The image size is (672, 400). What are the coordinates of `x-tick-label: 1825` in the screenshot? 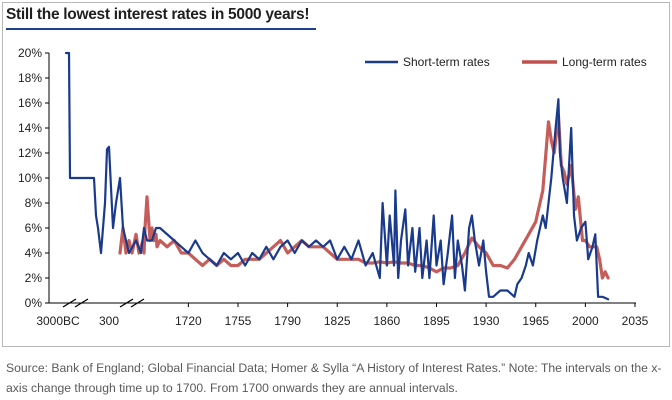 It's located at (337, 321).